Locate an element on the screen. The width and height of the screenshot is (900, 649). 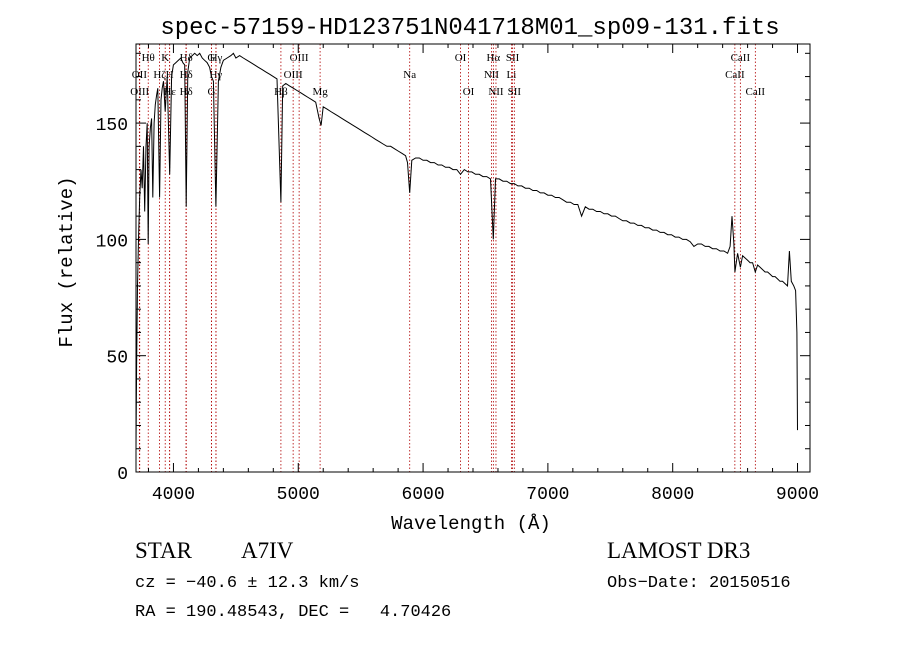
spectral-subclass: A7IV is located at coordinates (267, 550).